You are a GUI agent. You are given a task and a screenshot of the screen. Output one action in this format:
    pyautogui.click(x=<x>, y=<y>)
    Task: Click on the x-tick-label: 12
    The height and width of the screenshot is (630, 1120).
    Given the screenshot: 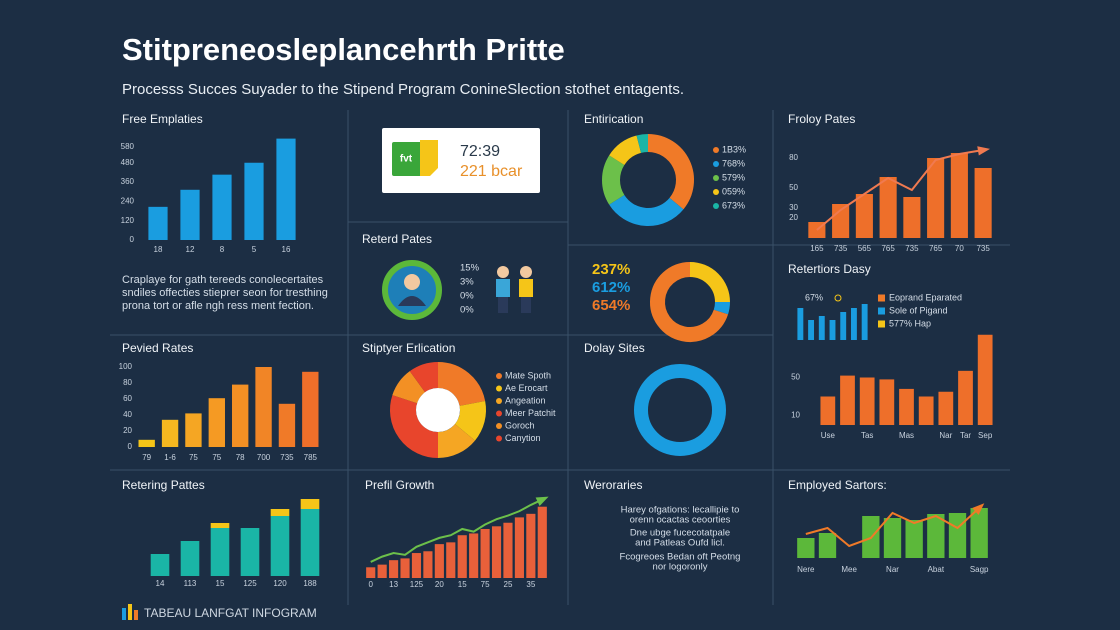 What is the action you would take?
    pyautogui.click(x=190, y=249)
    